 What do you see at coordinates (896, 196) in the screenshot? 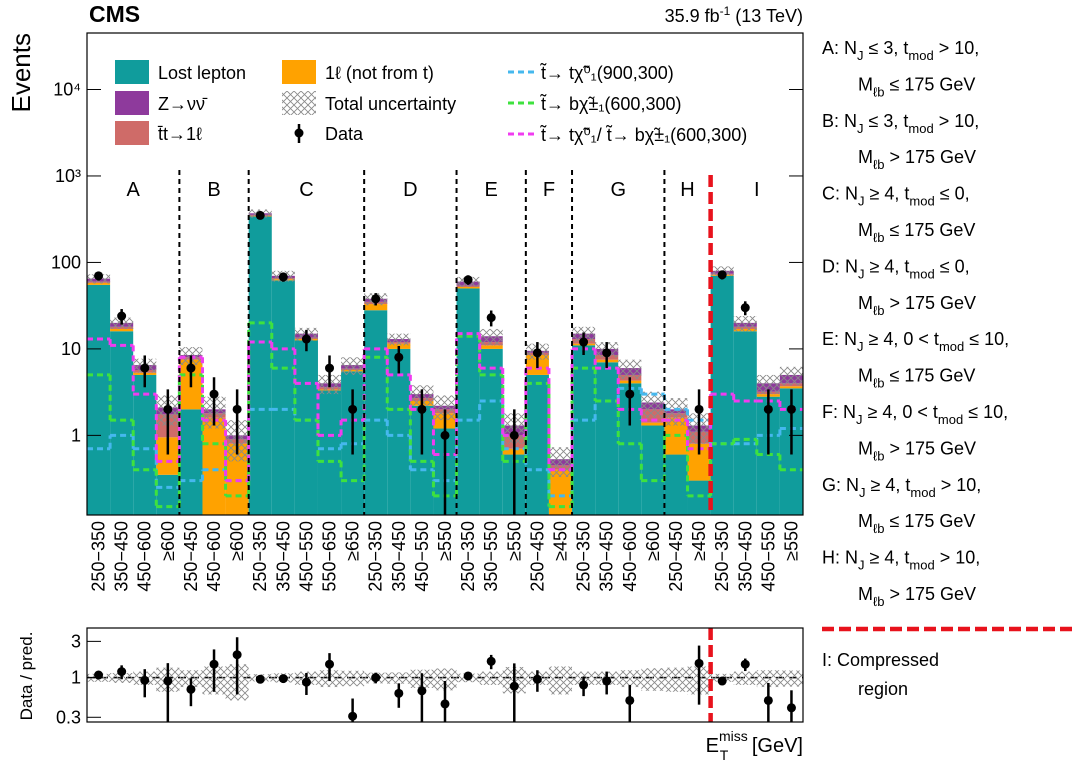
I see `label: C: NJ ≥ 4, tmod ≤ 0,` at bounding box center [896, 196].